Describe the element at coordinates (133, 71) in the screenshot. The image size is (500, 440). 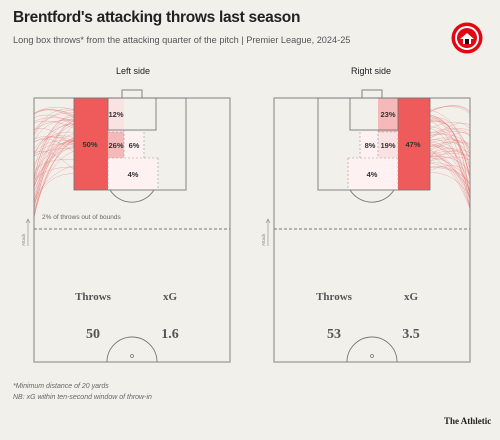
I see `left-panel-title: Left side` at that location.